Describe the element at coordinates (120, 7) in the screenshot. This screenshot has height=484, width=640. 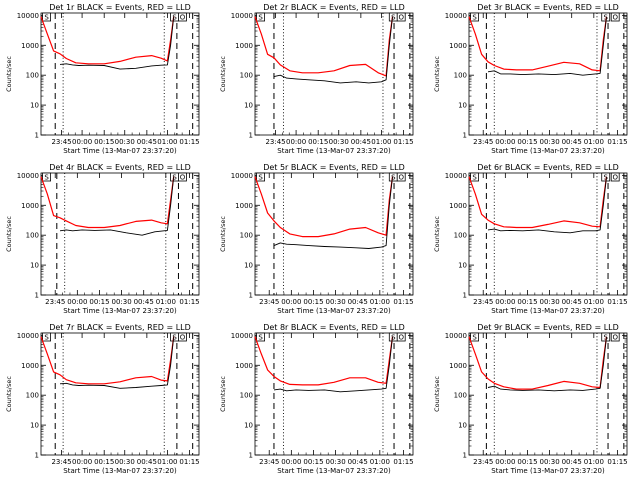
I see `chart-title: Det 1r BLACK = Events, RED = LLD` at that location.